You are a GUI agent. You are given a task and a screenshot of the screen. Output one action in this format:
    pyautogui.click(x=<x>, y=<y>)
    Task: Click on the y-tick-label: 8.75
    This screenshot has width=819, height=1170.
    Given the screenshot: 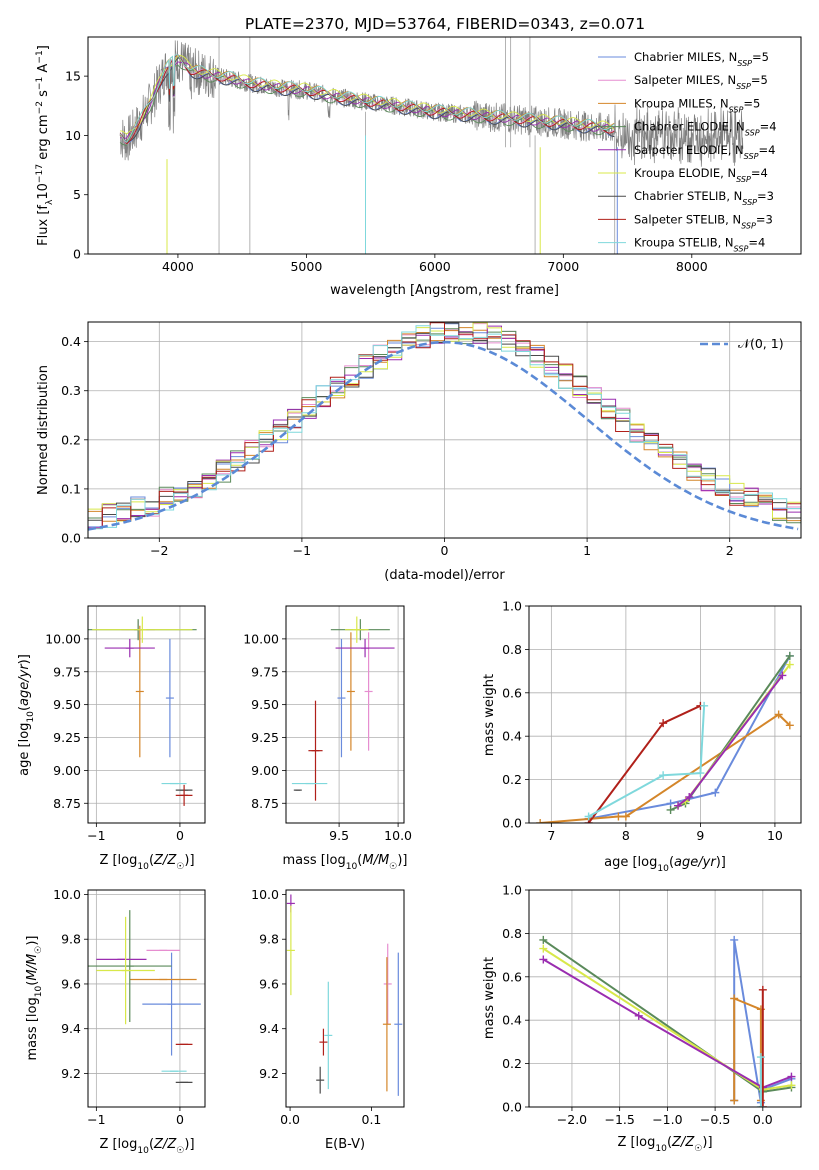 What is the action you would take?
    pyautogui.click(x=265, y=803)
    